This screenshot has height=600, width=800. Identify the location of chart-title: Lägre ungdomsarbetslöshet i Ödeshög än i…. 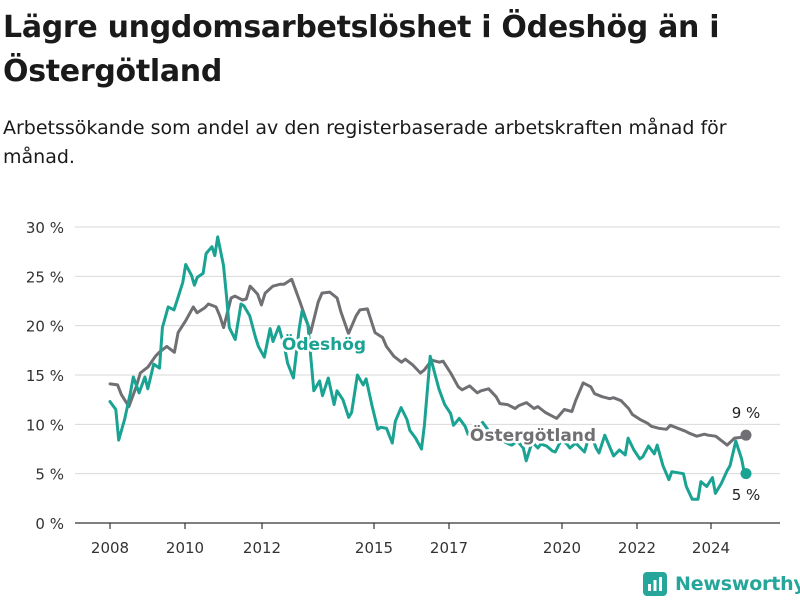
(361, 49).